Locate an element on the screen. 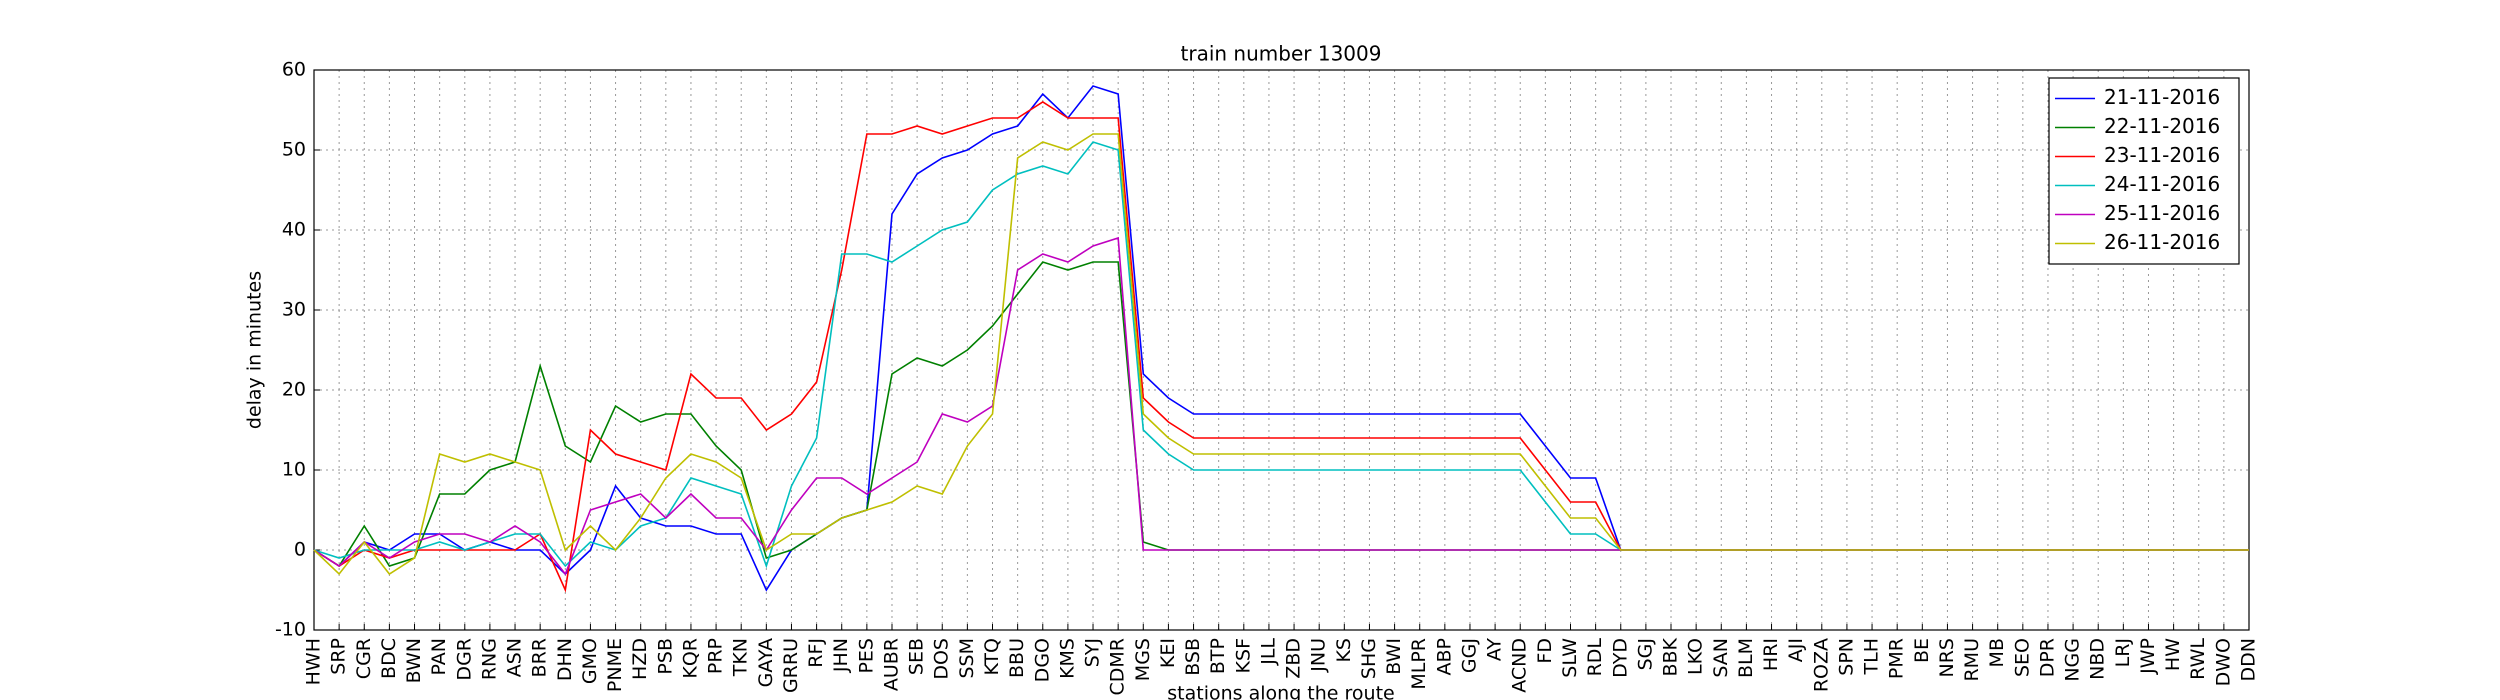 The image size is (2500, 700). x-tick-label: JNU is located at coordinates (1319, 655).